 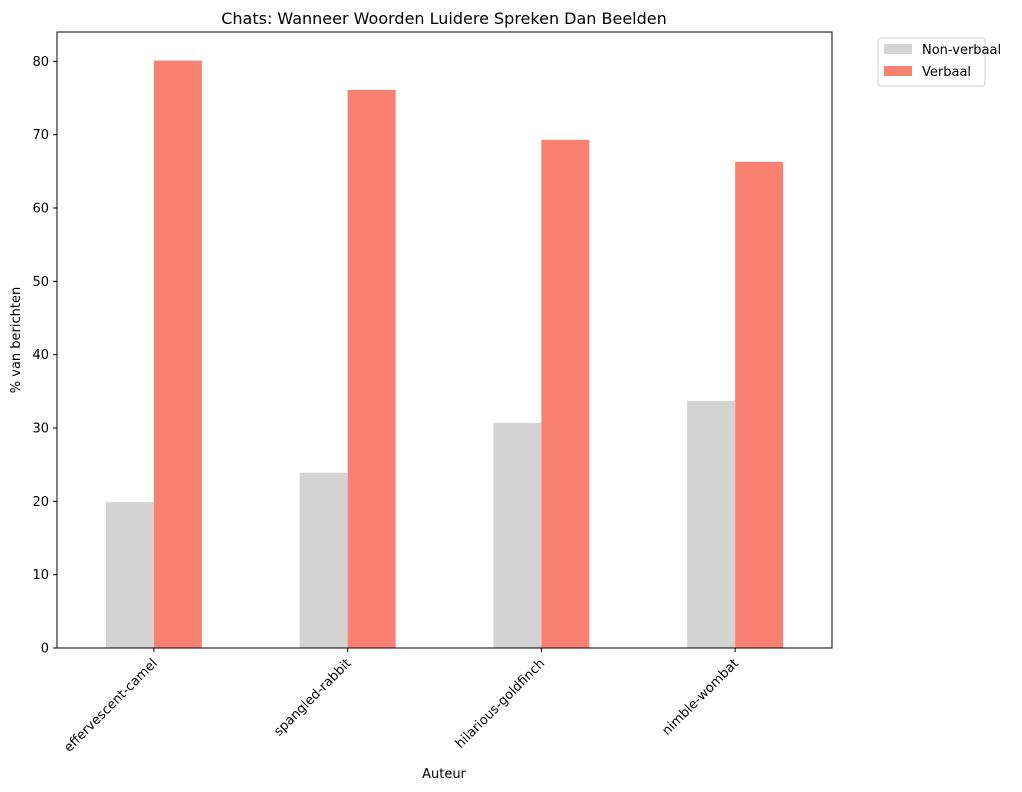 What do you see at coordinates (40, 135) in the screenshot?
I see `y-tick-label: 70` at bounding box center [40, 135].